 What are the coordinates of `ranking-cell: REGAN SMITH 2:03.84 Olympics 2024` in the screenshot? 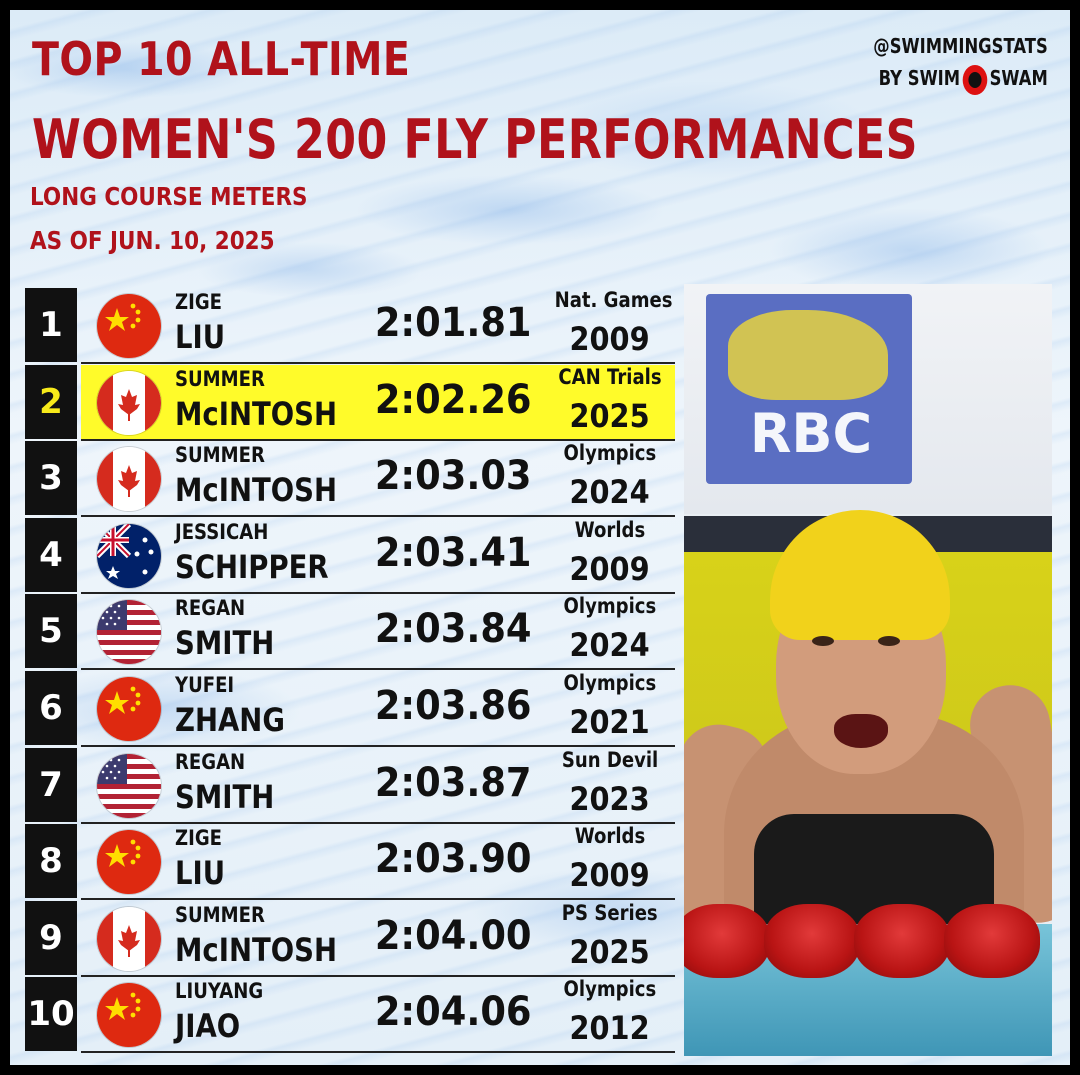 It's located at (378, 632).